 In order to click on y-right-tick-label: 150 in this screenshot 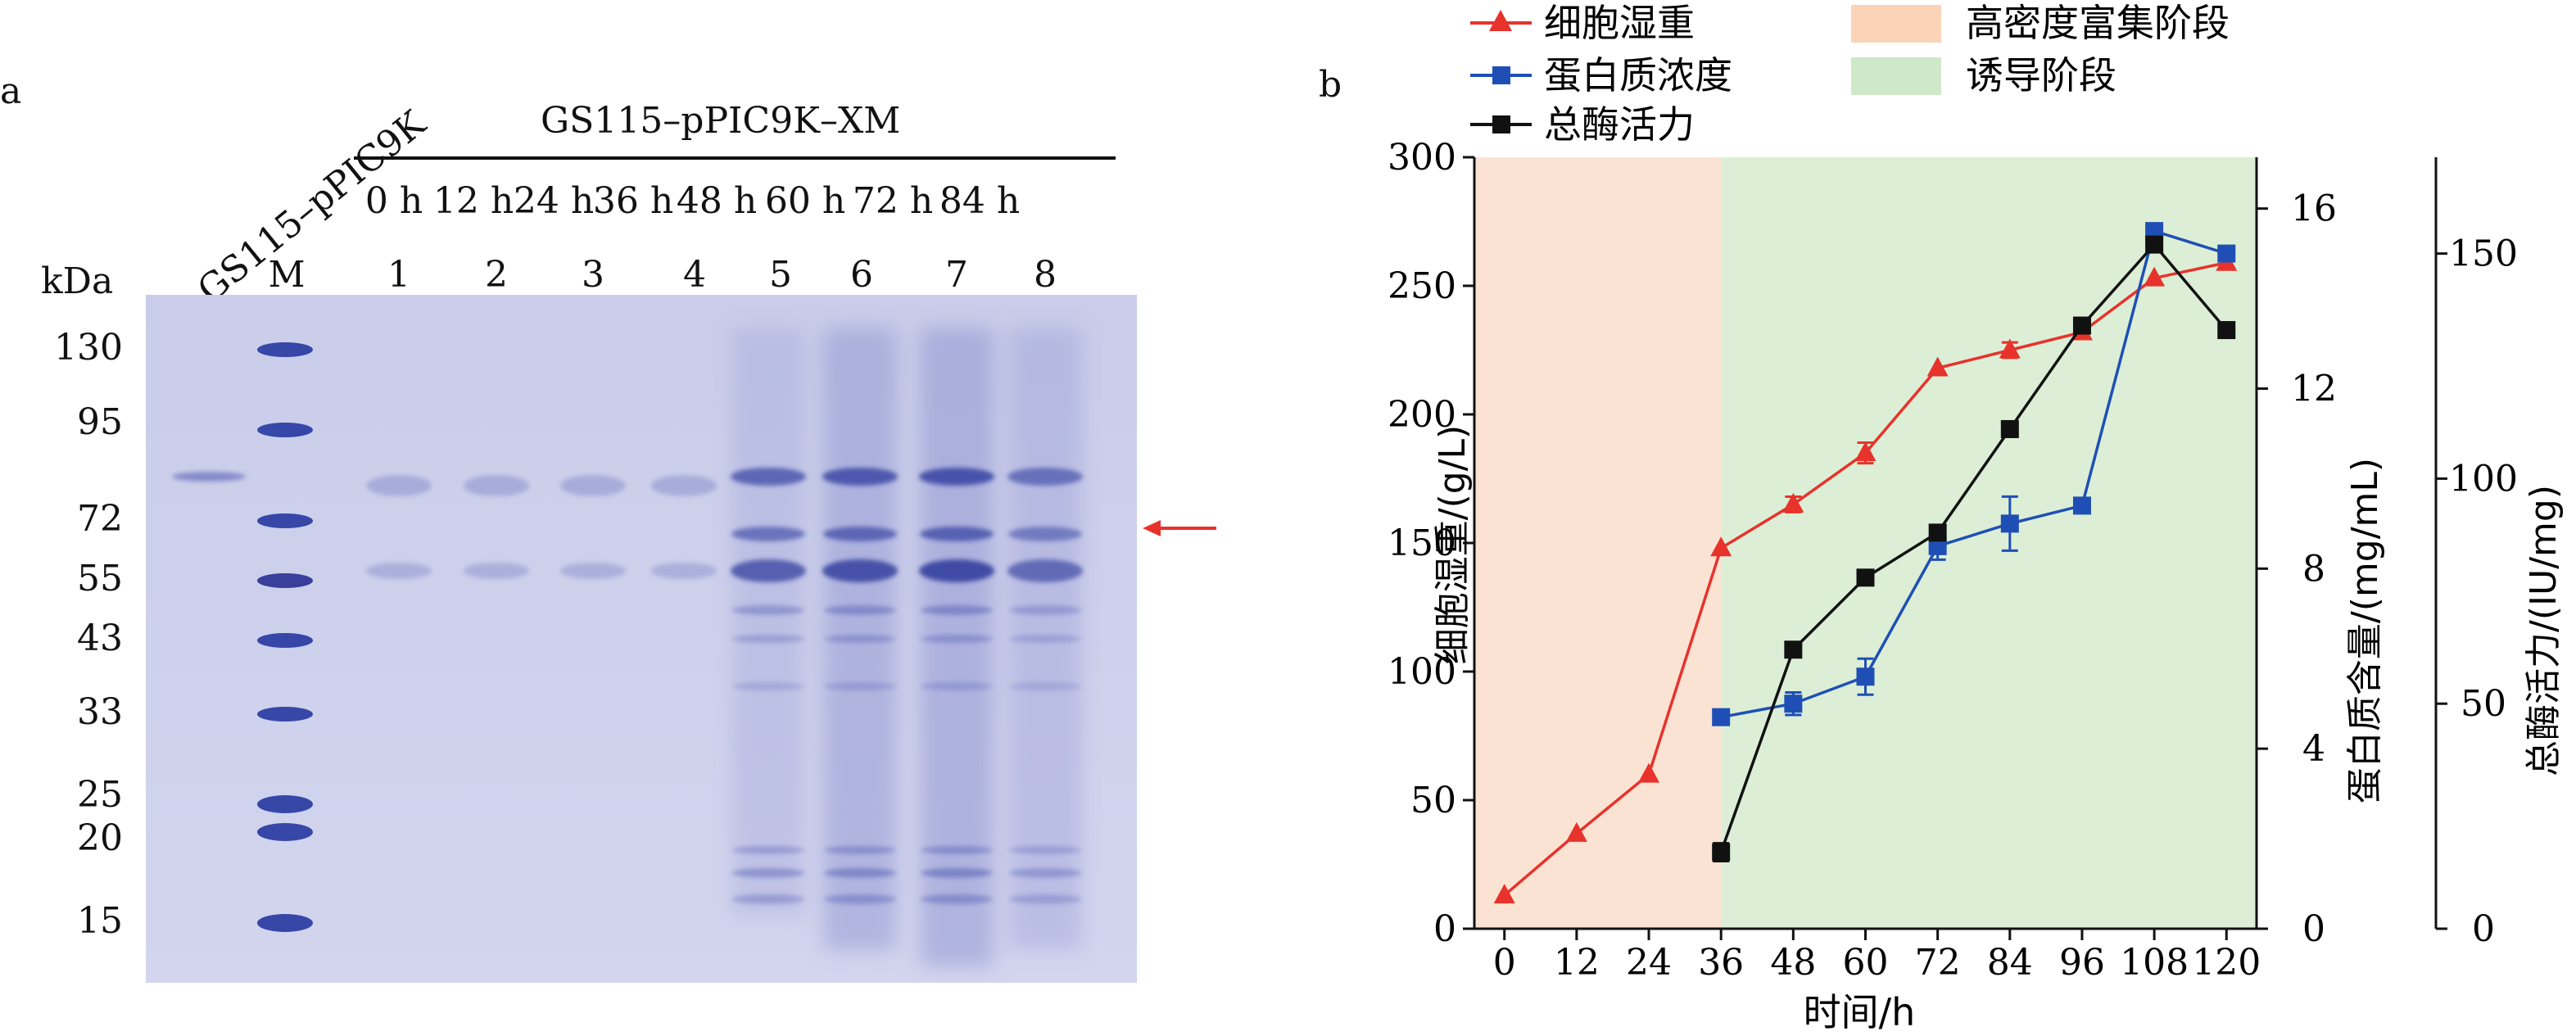, I will do `click(2483, 254)`.